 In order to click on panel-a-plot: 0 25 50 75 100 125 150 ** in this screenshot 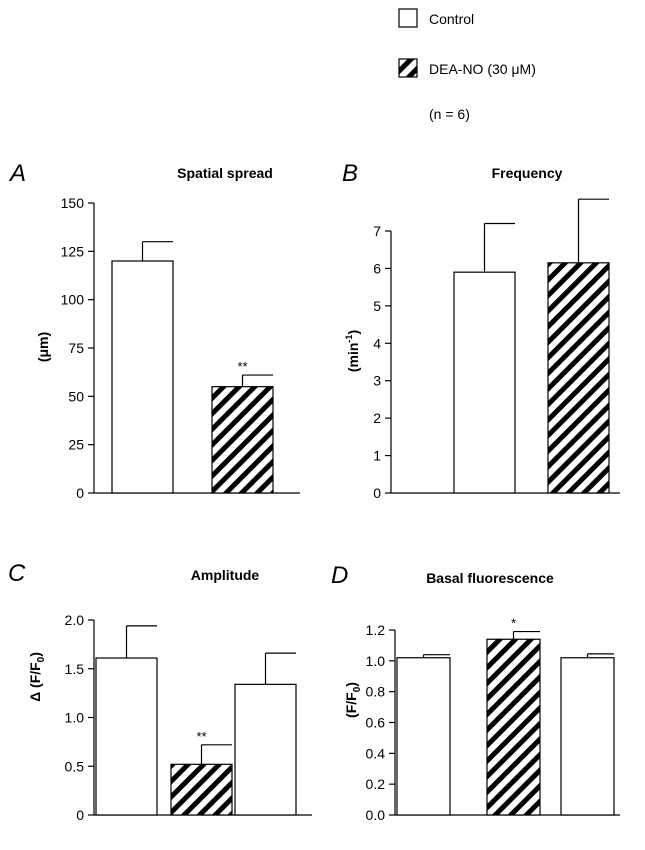, I will do `click(180, 348)`.